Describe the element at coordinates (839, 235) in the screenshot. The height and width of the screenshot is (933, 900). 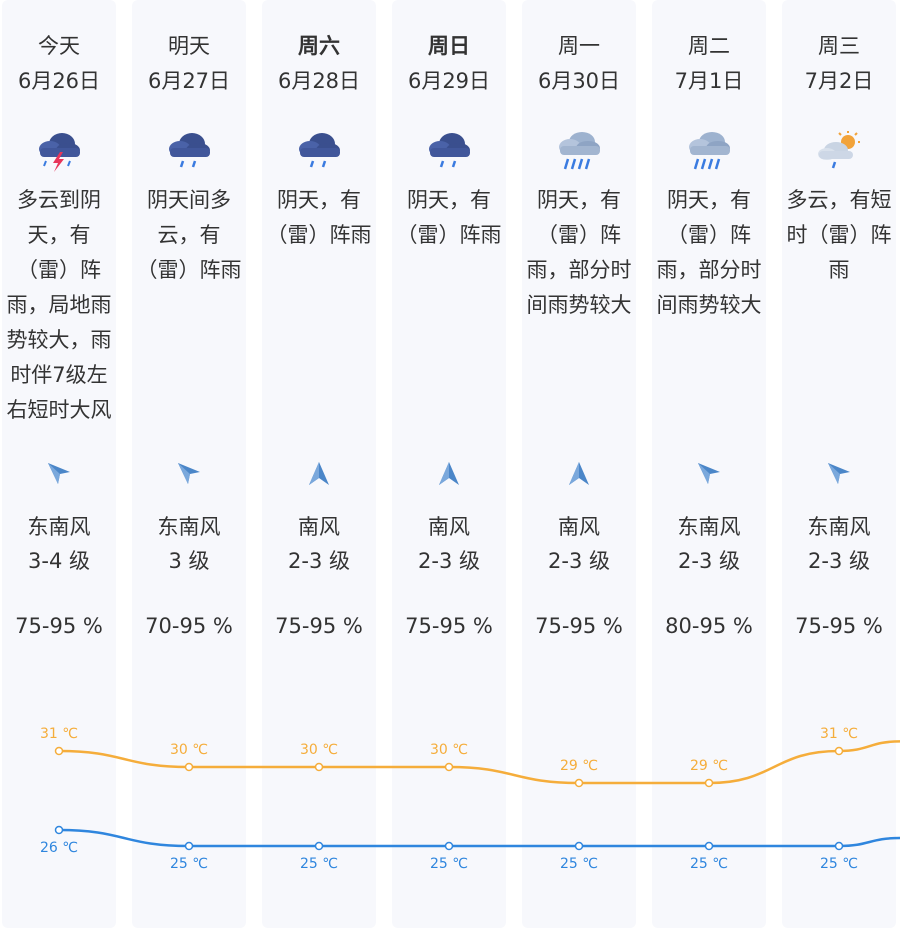
I see `weather-description: 多云，有短时（雷）阵雨` at that location.